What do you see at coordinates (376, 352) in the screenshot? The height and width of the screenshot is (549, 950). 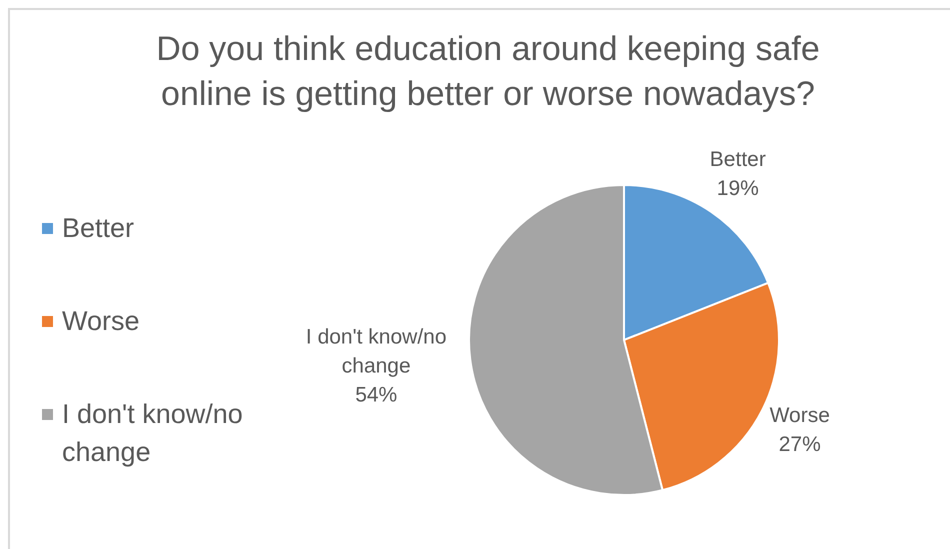 I see `slice-label: I don't know/no change` at bounding box center [376, 352].